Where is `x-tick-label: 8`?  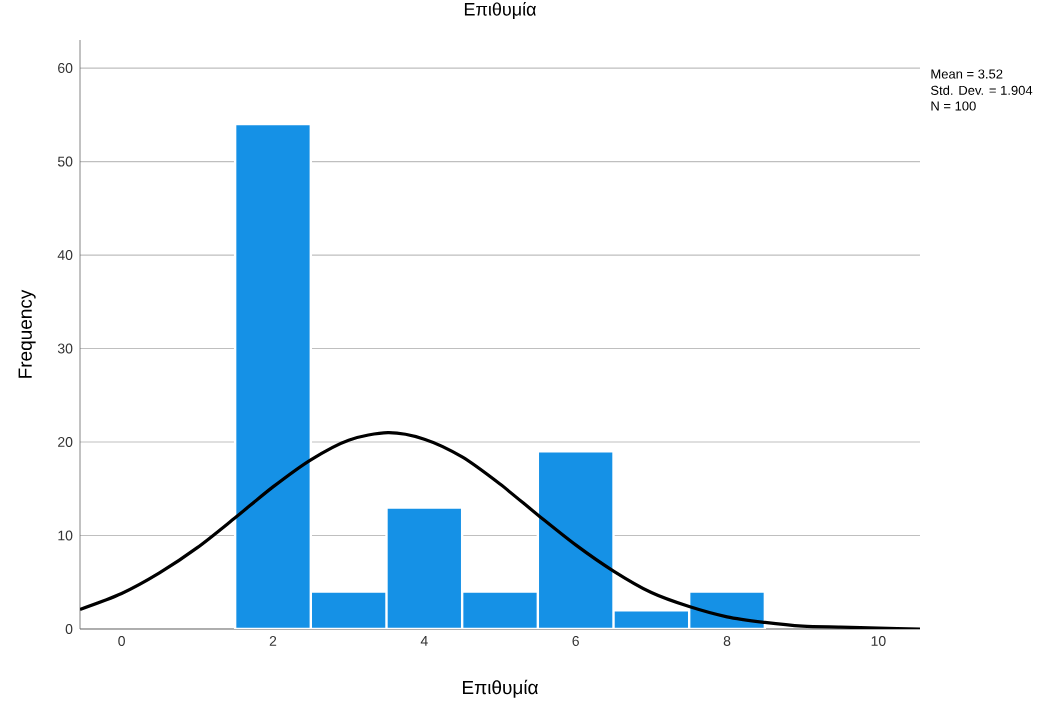 x-tick-label: 8 is located at coordinates (727, 641).